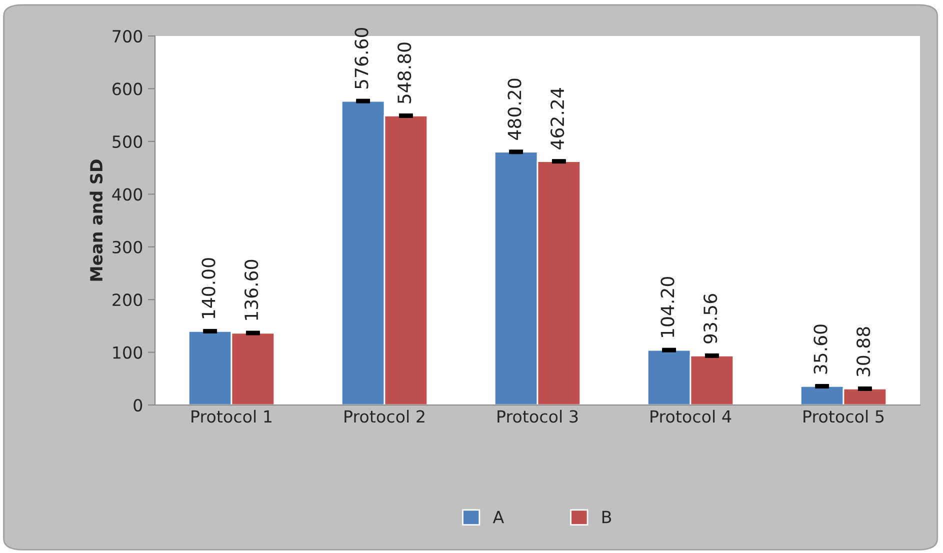 Image resolution: width=943 pixels, height=553 pixels. I want to click on data-label: 462.24, so click(557, 119).